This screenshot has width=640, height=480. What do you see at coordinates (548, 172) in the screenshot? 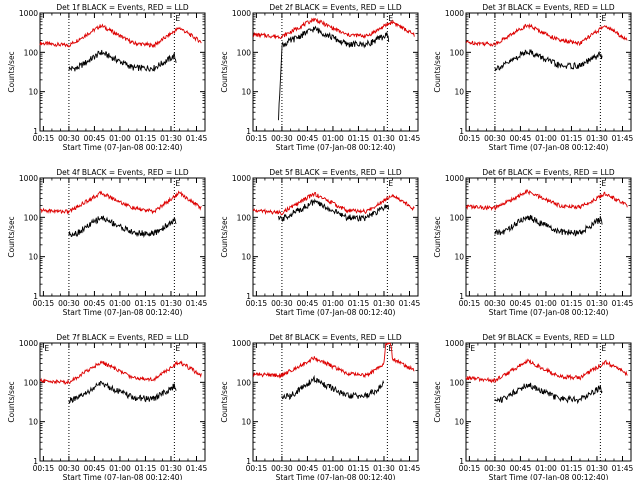
I see `panel-title: Det 6f BLACK = Events, RED = LLD` at bounding box center [548, 172].